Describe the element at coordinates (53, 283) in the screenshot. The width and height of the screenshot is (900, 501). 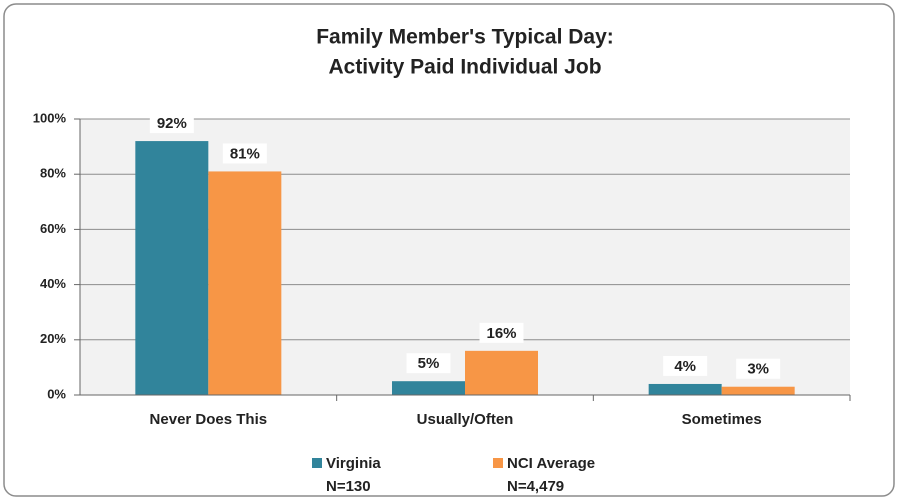
I see `y-tick-label: 40%` at that location.